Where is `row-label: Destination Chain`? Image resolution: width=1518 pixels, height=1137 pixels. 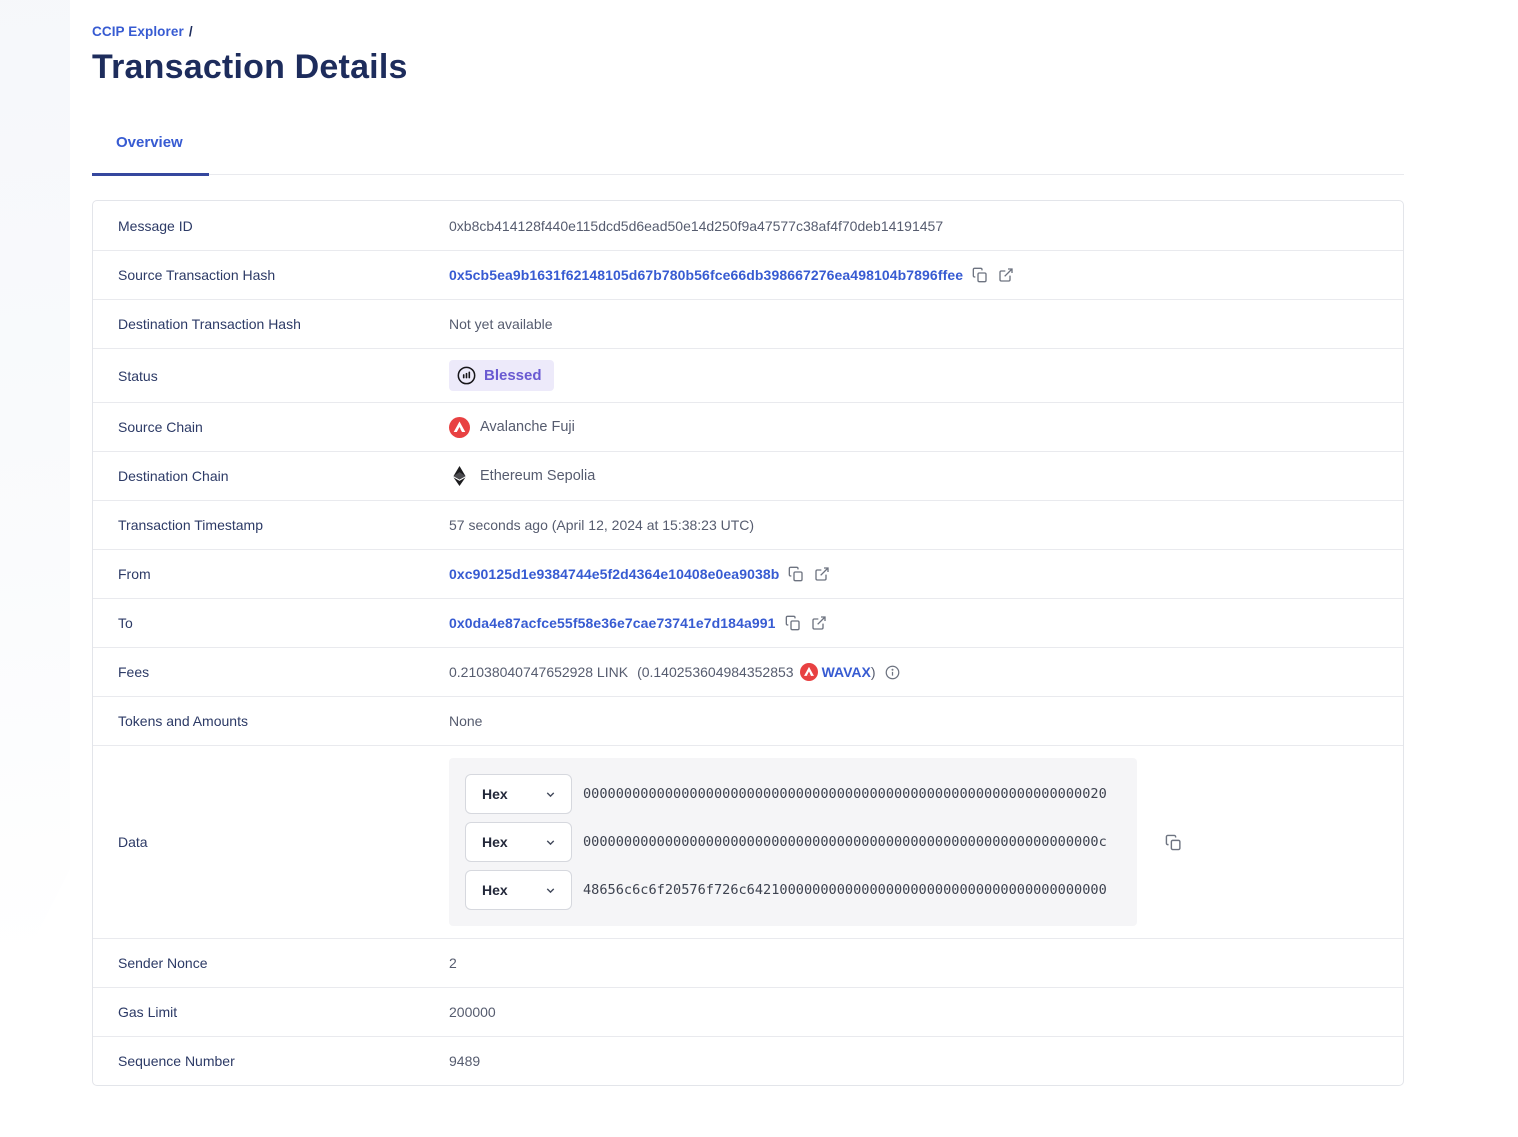 row-label: Destination Chain is located at coordinates (173, 476).